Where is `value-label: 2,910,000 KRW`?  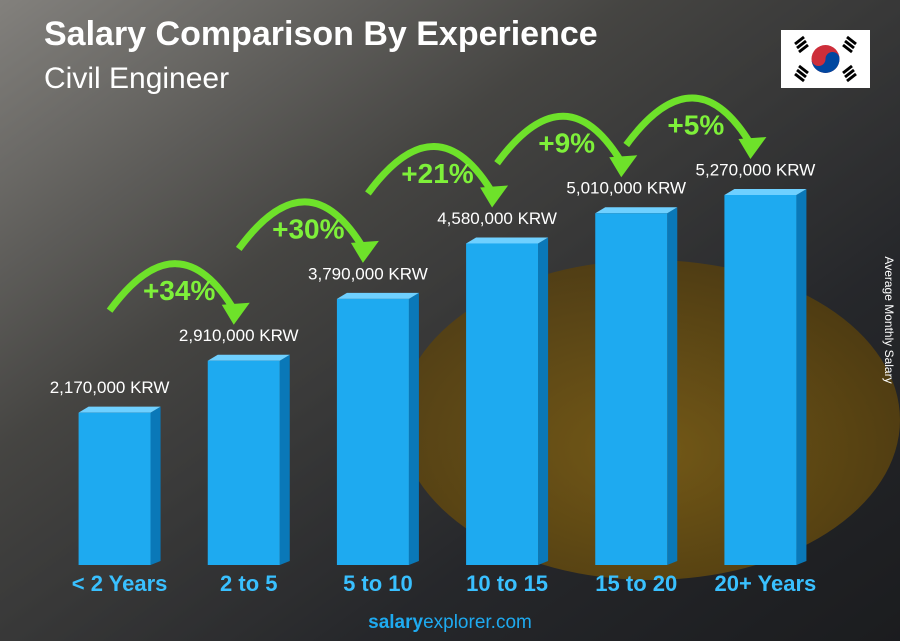 value-label: 2,910,000 KRW is located at coordinates (239, 335).